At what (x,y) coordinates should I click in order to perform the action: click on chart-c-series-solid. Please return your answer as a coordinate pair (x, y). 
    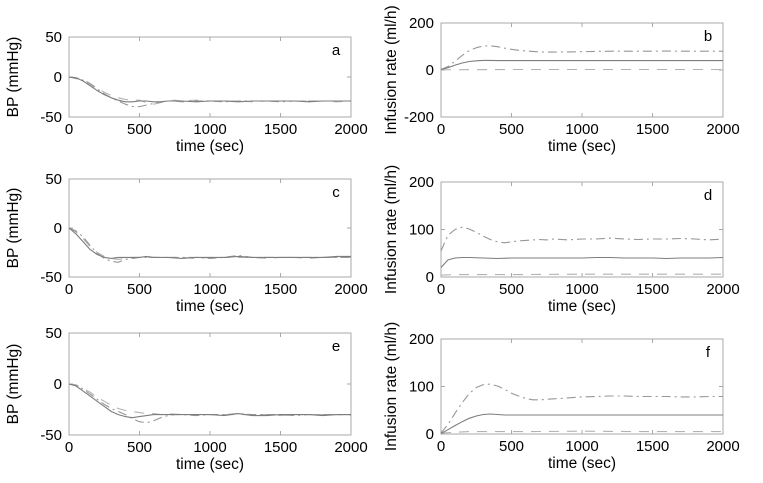
    Looking at the image, I should click on (209, 243).